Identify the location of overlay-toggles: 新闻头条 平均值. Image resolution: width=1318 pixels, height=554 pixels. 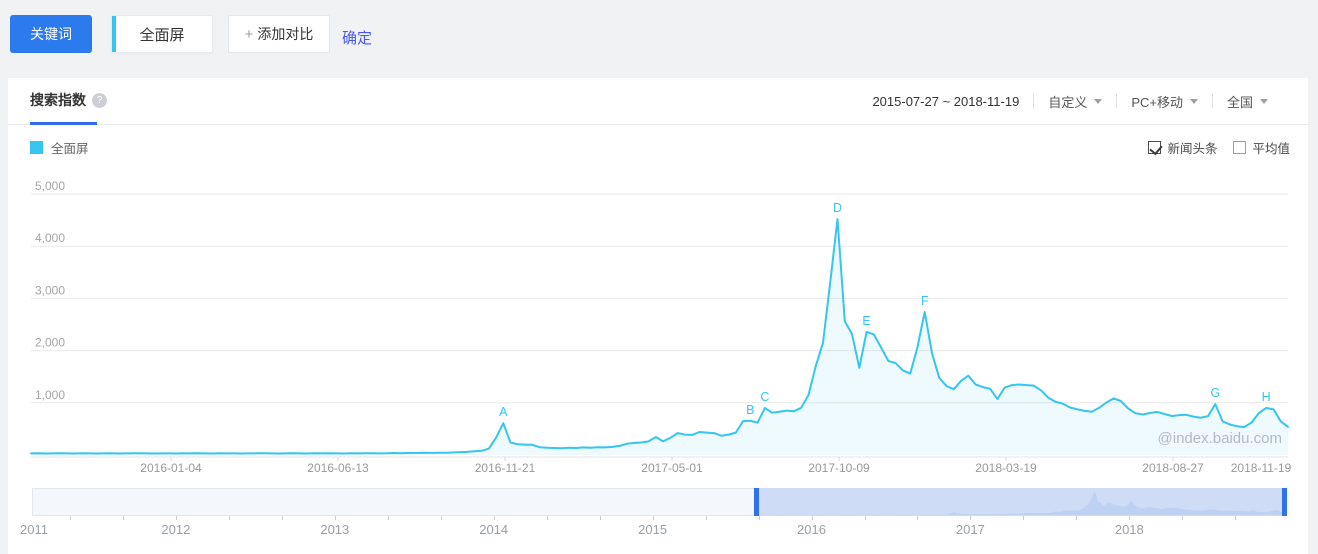
(1219, 147).